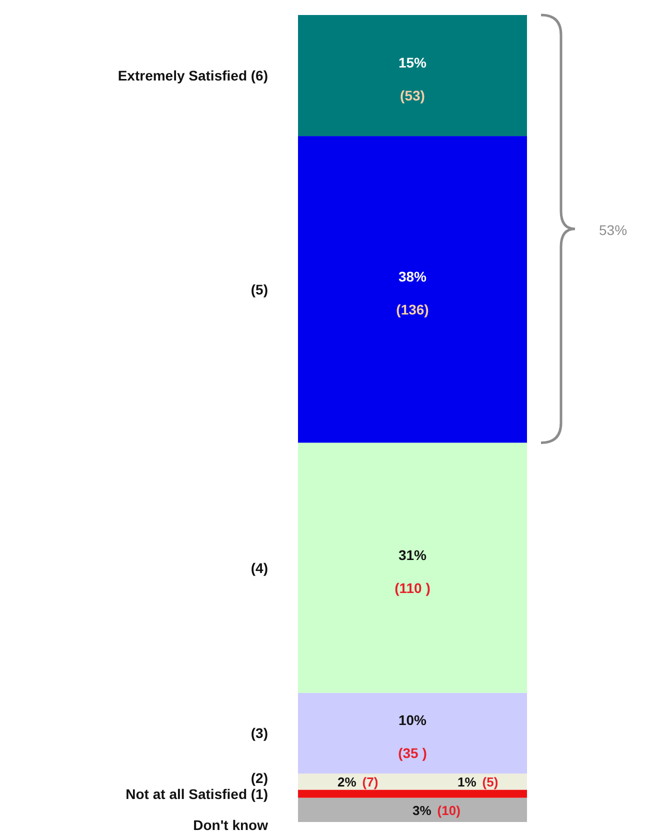 The image size is (666, 840). Describe the element at coordinates (193, 76) in the screenshot. I see `text: Extremely Satisfied (6)` at that location.